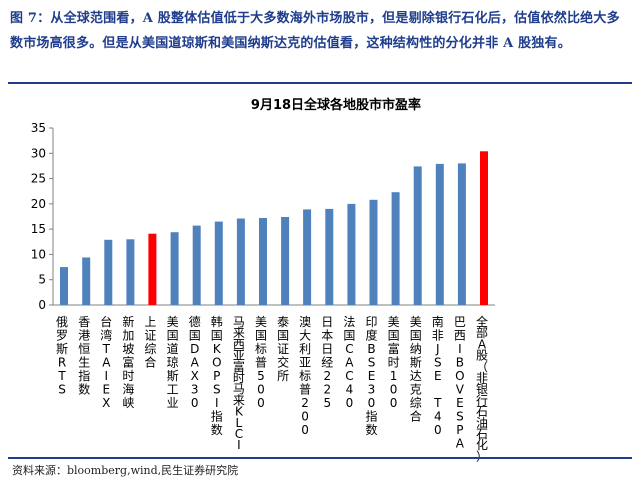 The image size is (640, 478). What do you see at coordinates (42, 305) in the screenshot?
I see `y-tick-label: 0` at bounding box center [42, 305].